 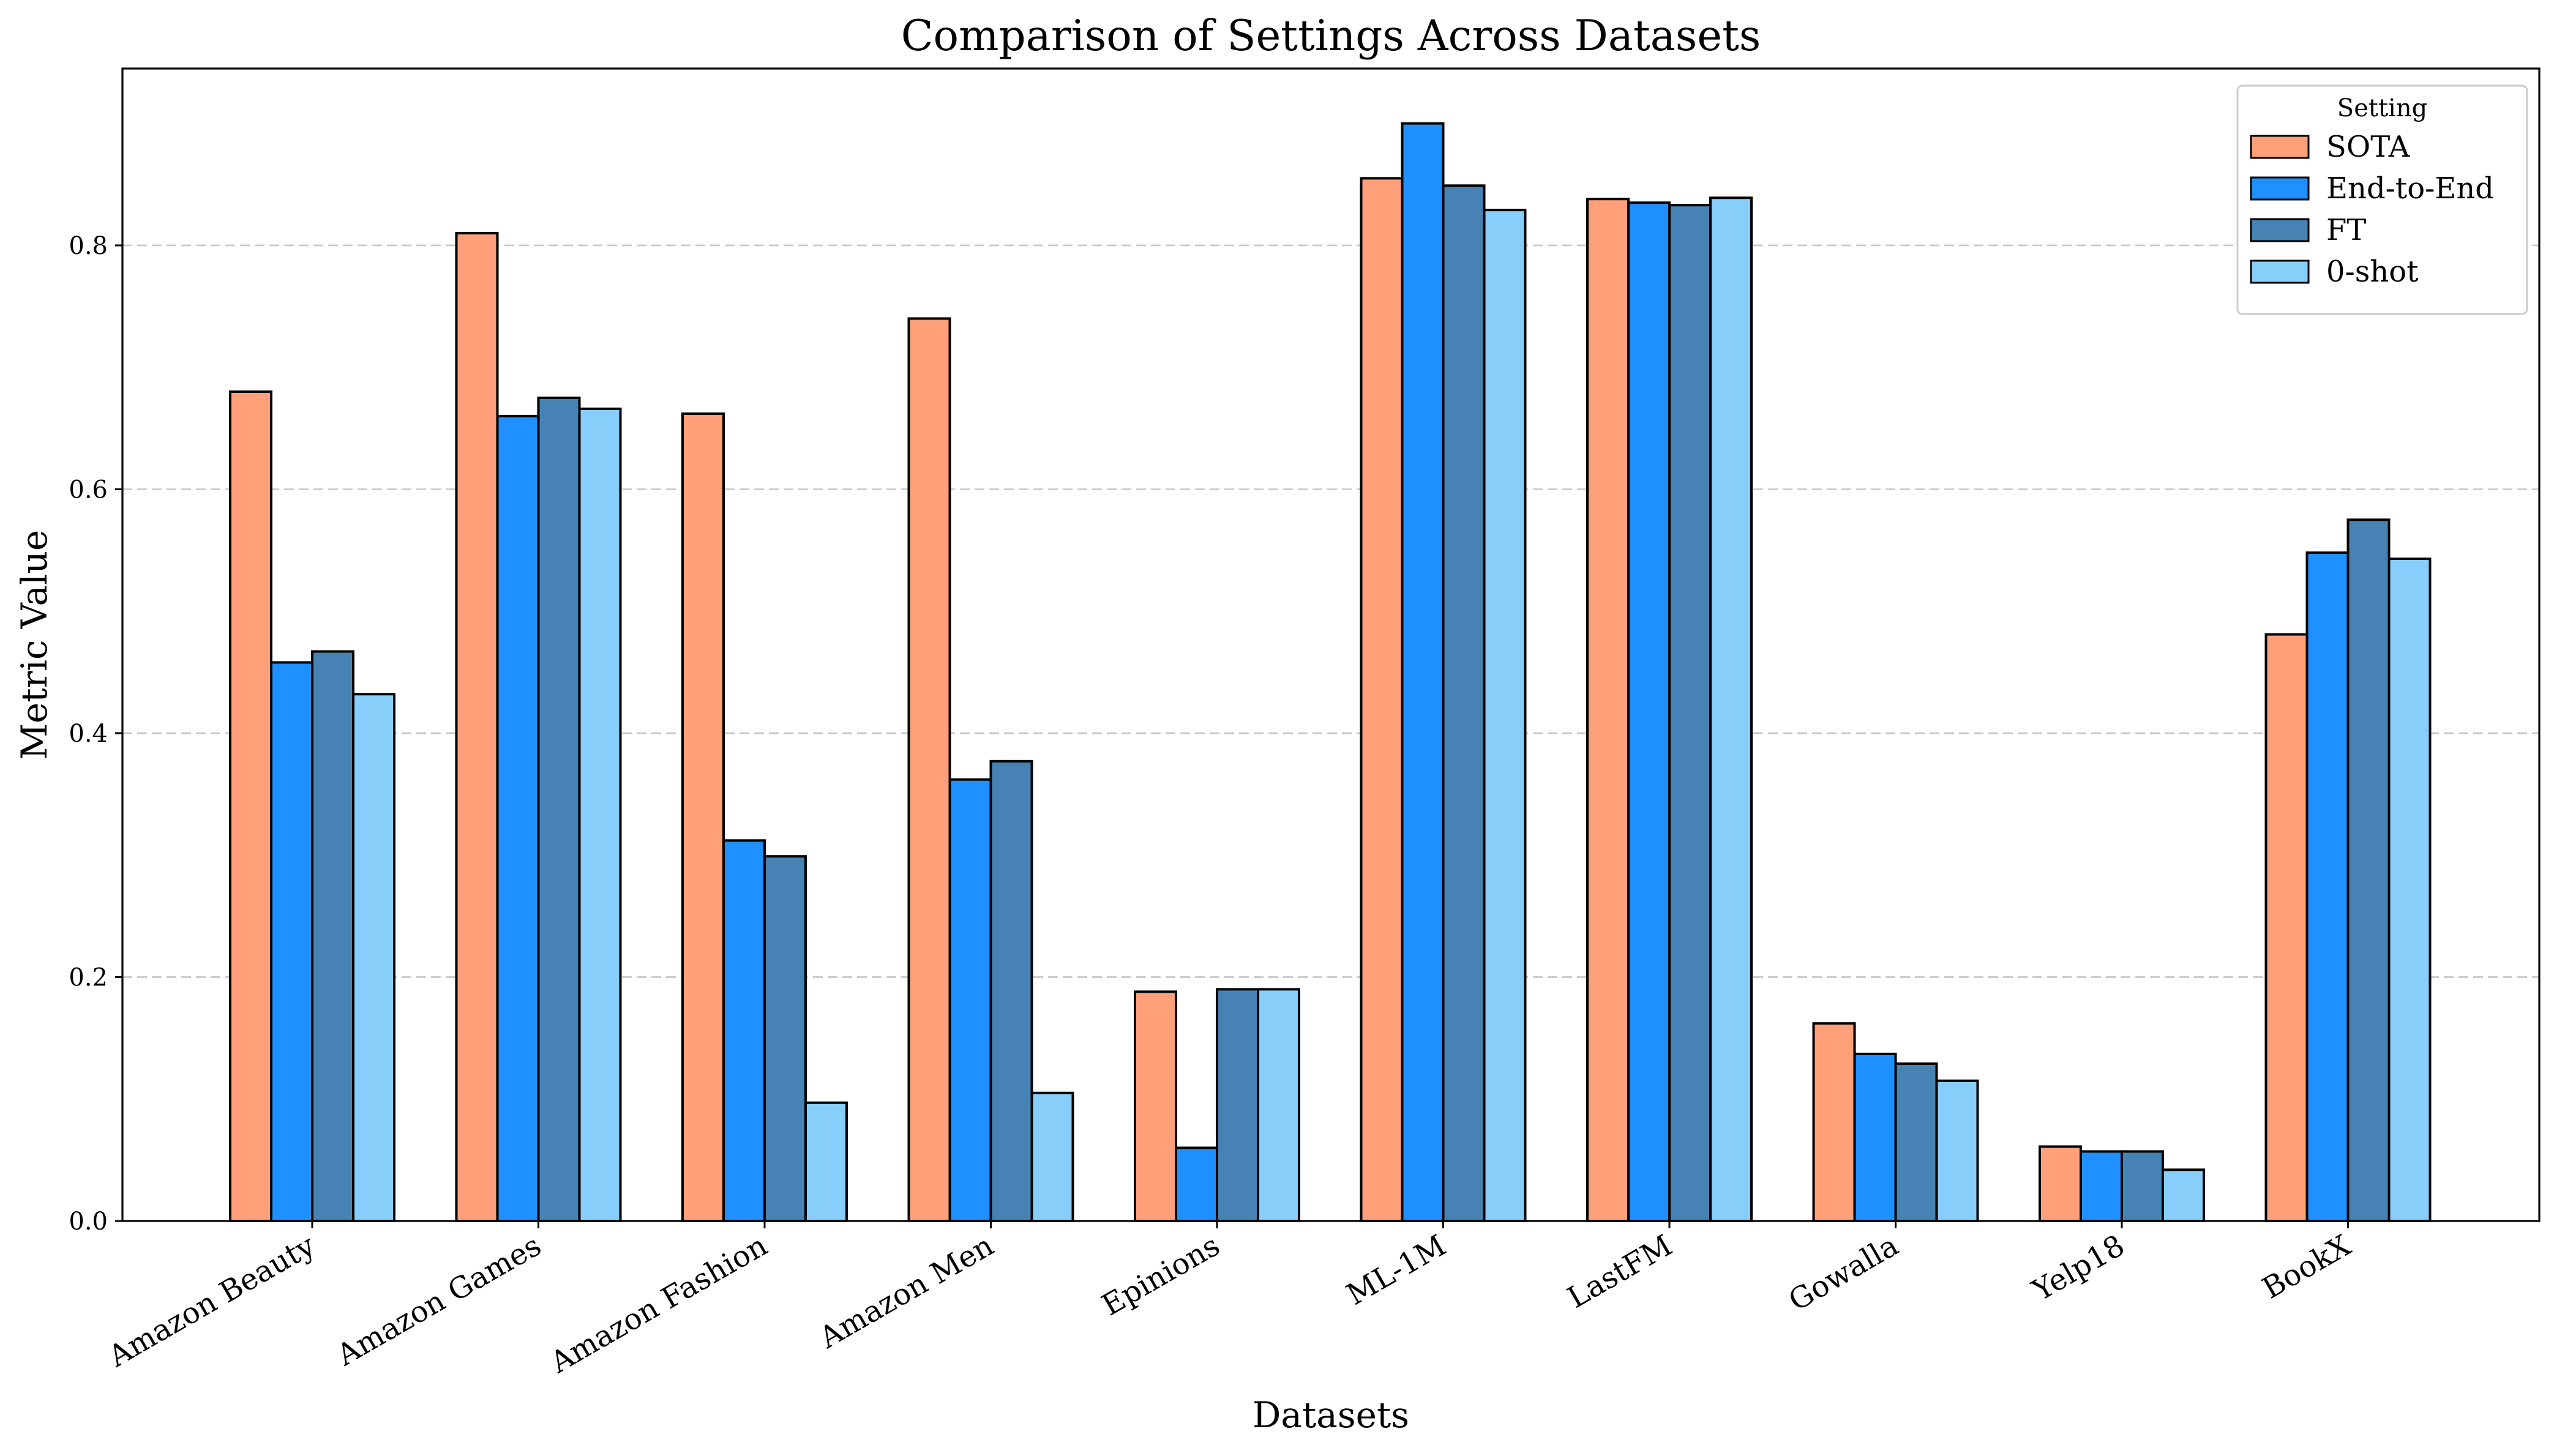 What do you see at coordinates (2183, 1195) in the screenshot?
I see `bar-0-shot-yelp18` at bounding box center [2183, 1195].